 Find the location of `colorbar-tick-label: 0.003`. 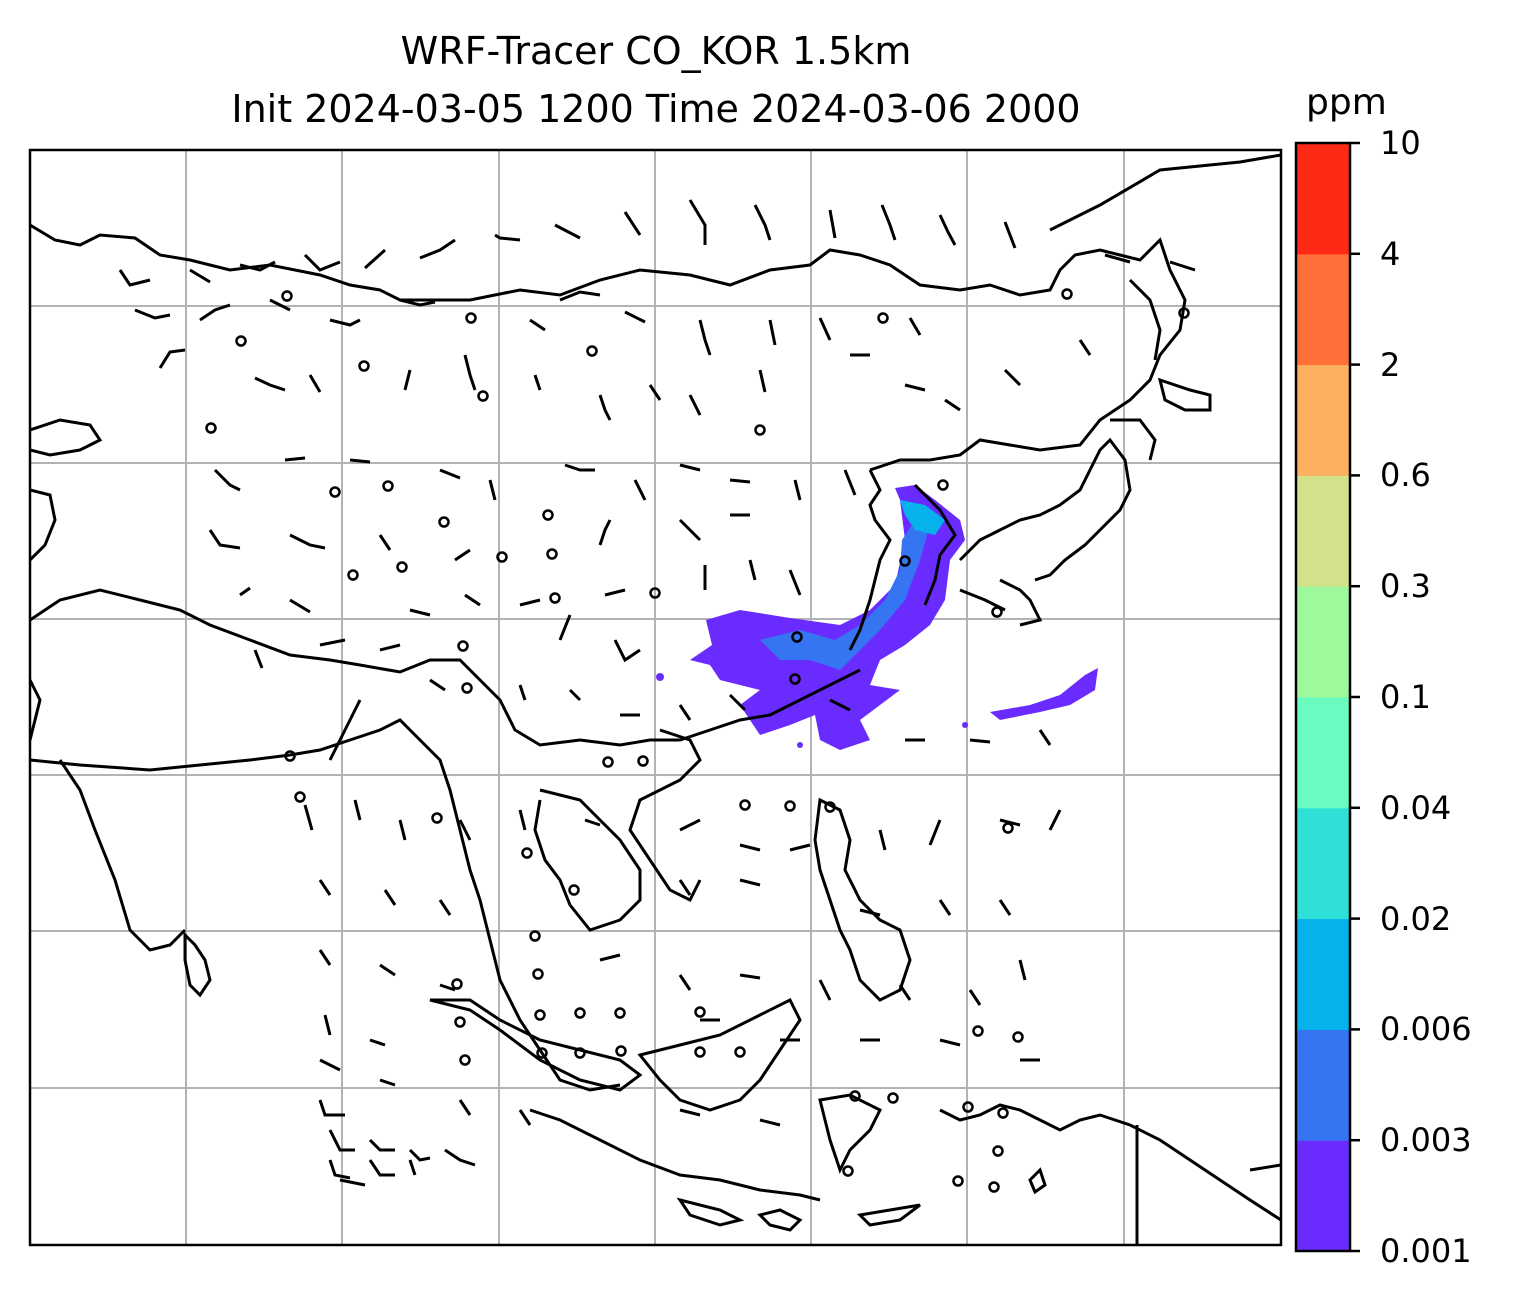

colorbar-tick-label: 0.003 is located at coordinates (1426, 1140).